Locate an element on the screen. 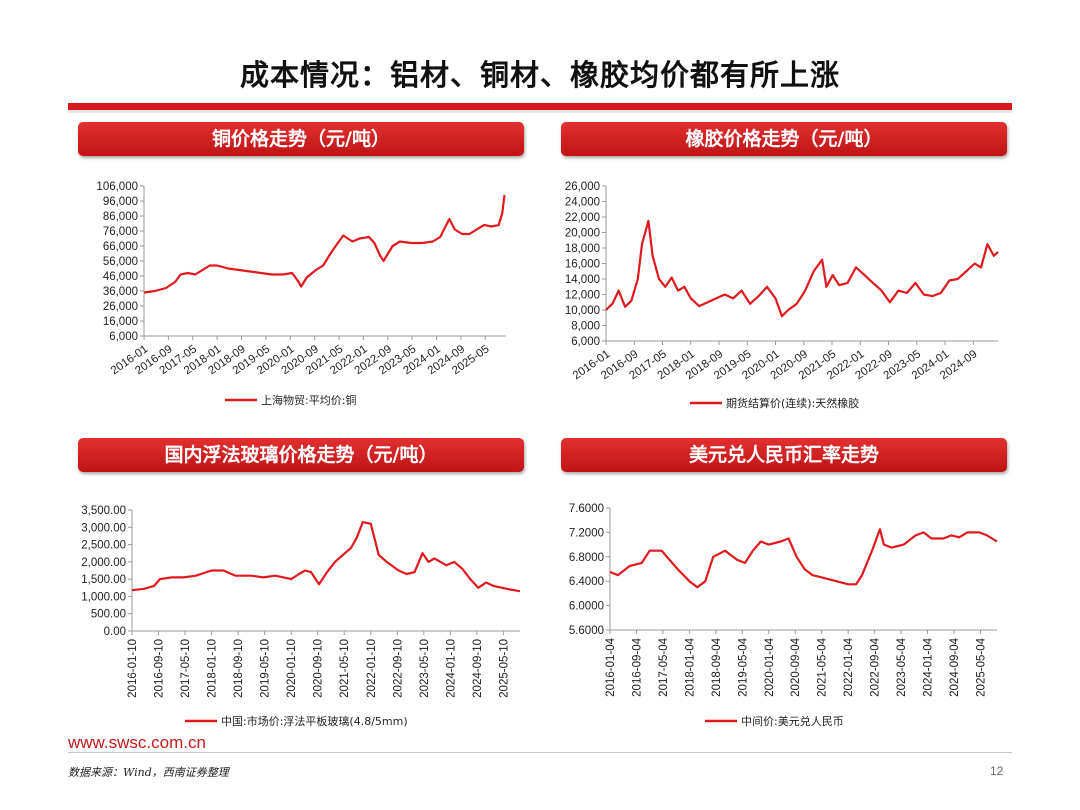 This screenshot has width=1080, height=810. x-tick-label: 2020-01-10 is located at coordinates (292, 668).